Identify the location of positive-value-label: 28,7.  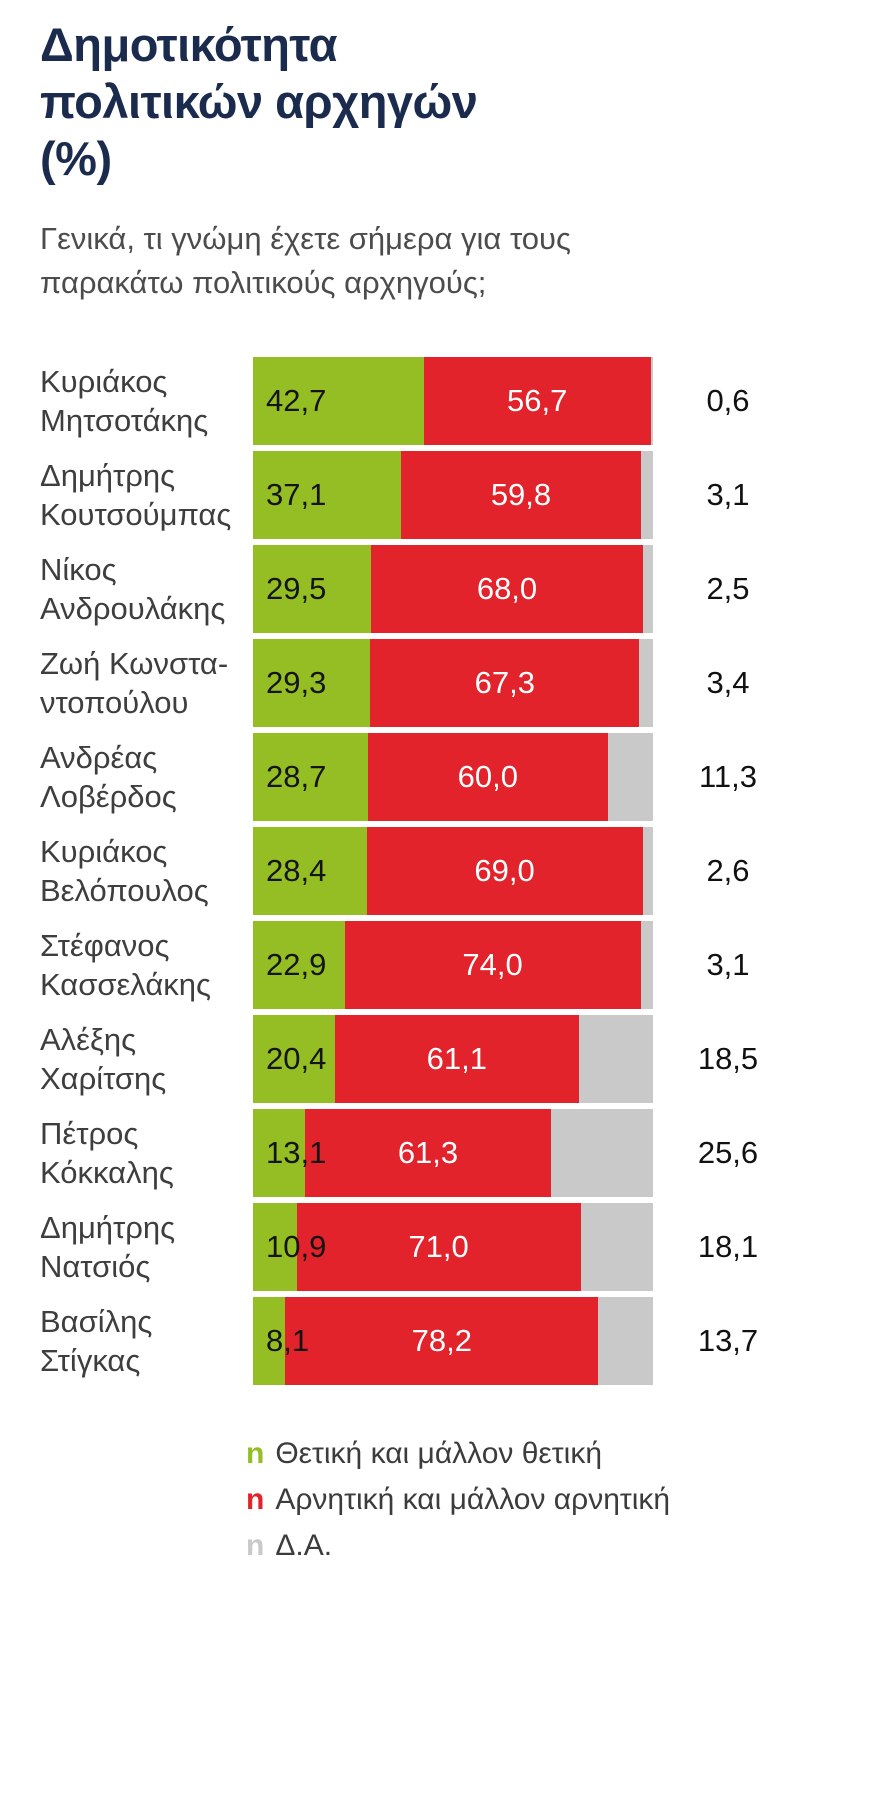
(296, 776).